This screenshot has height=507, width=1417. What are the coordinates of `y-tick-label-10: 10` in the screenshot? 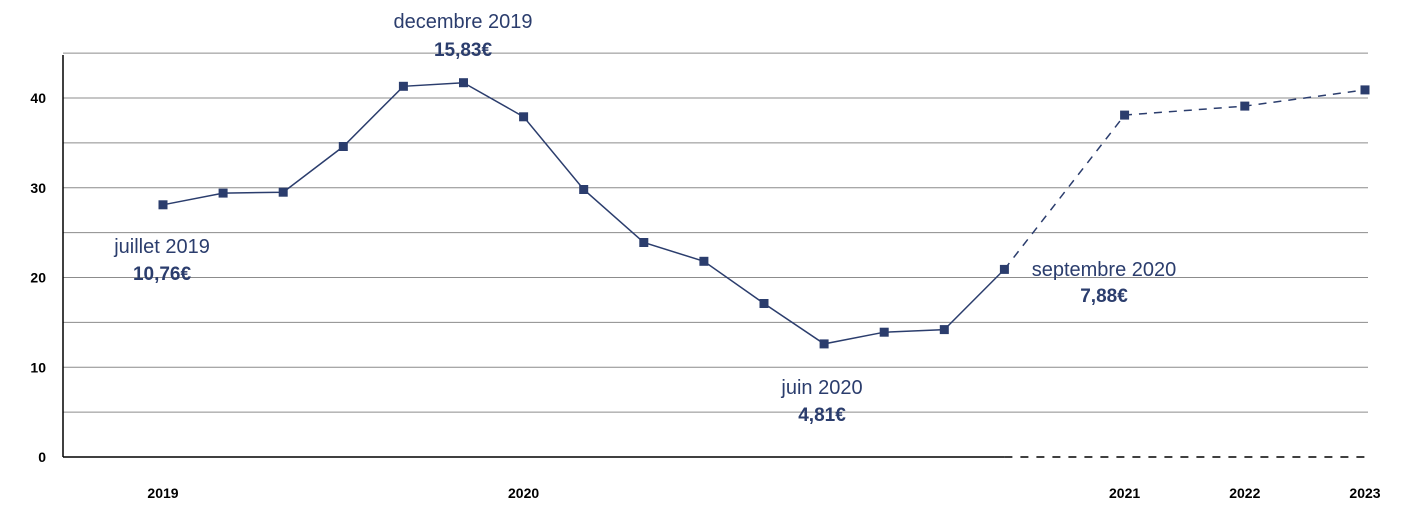 It's located at (38, 367).